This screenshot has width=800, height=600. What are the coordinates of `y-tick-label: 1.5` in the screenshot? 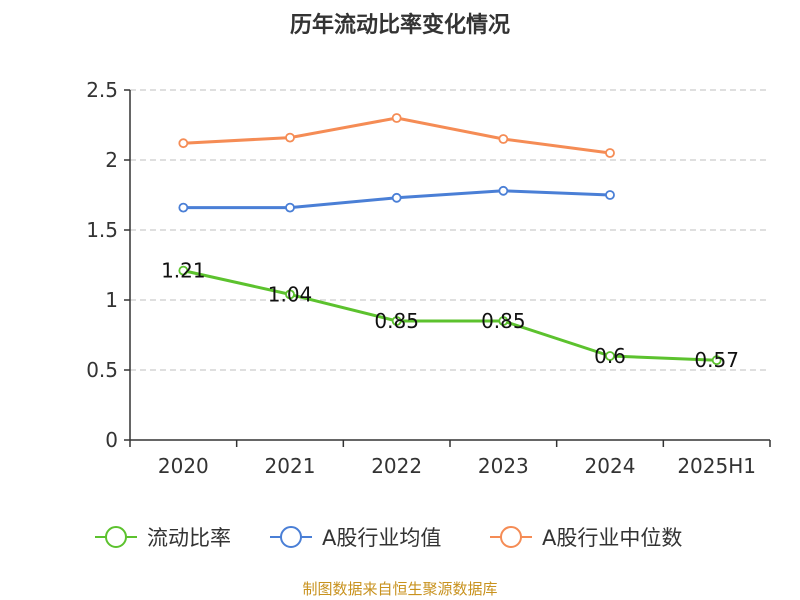 It's located at (102, 230).